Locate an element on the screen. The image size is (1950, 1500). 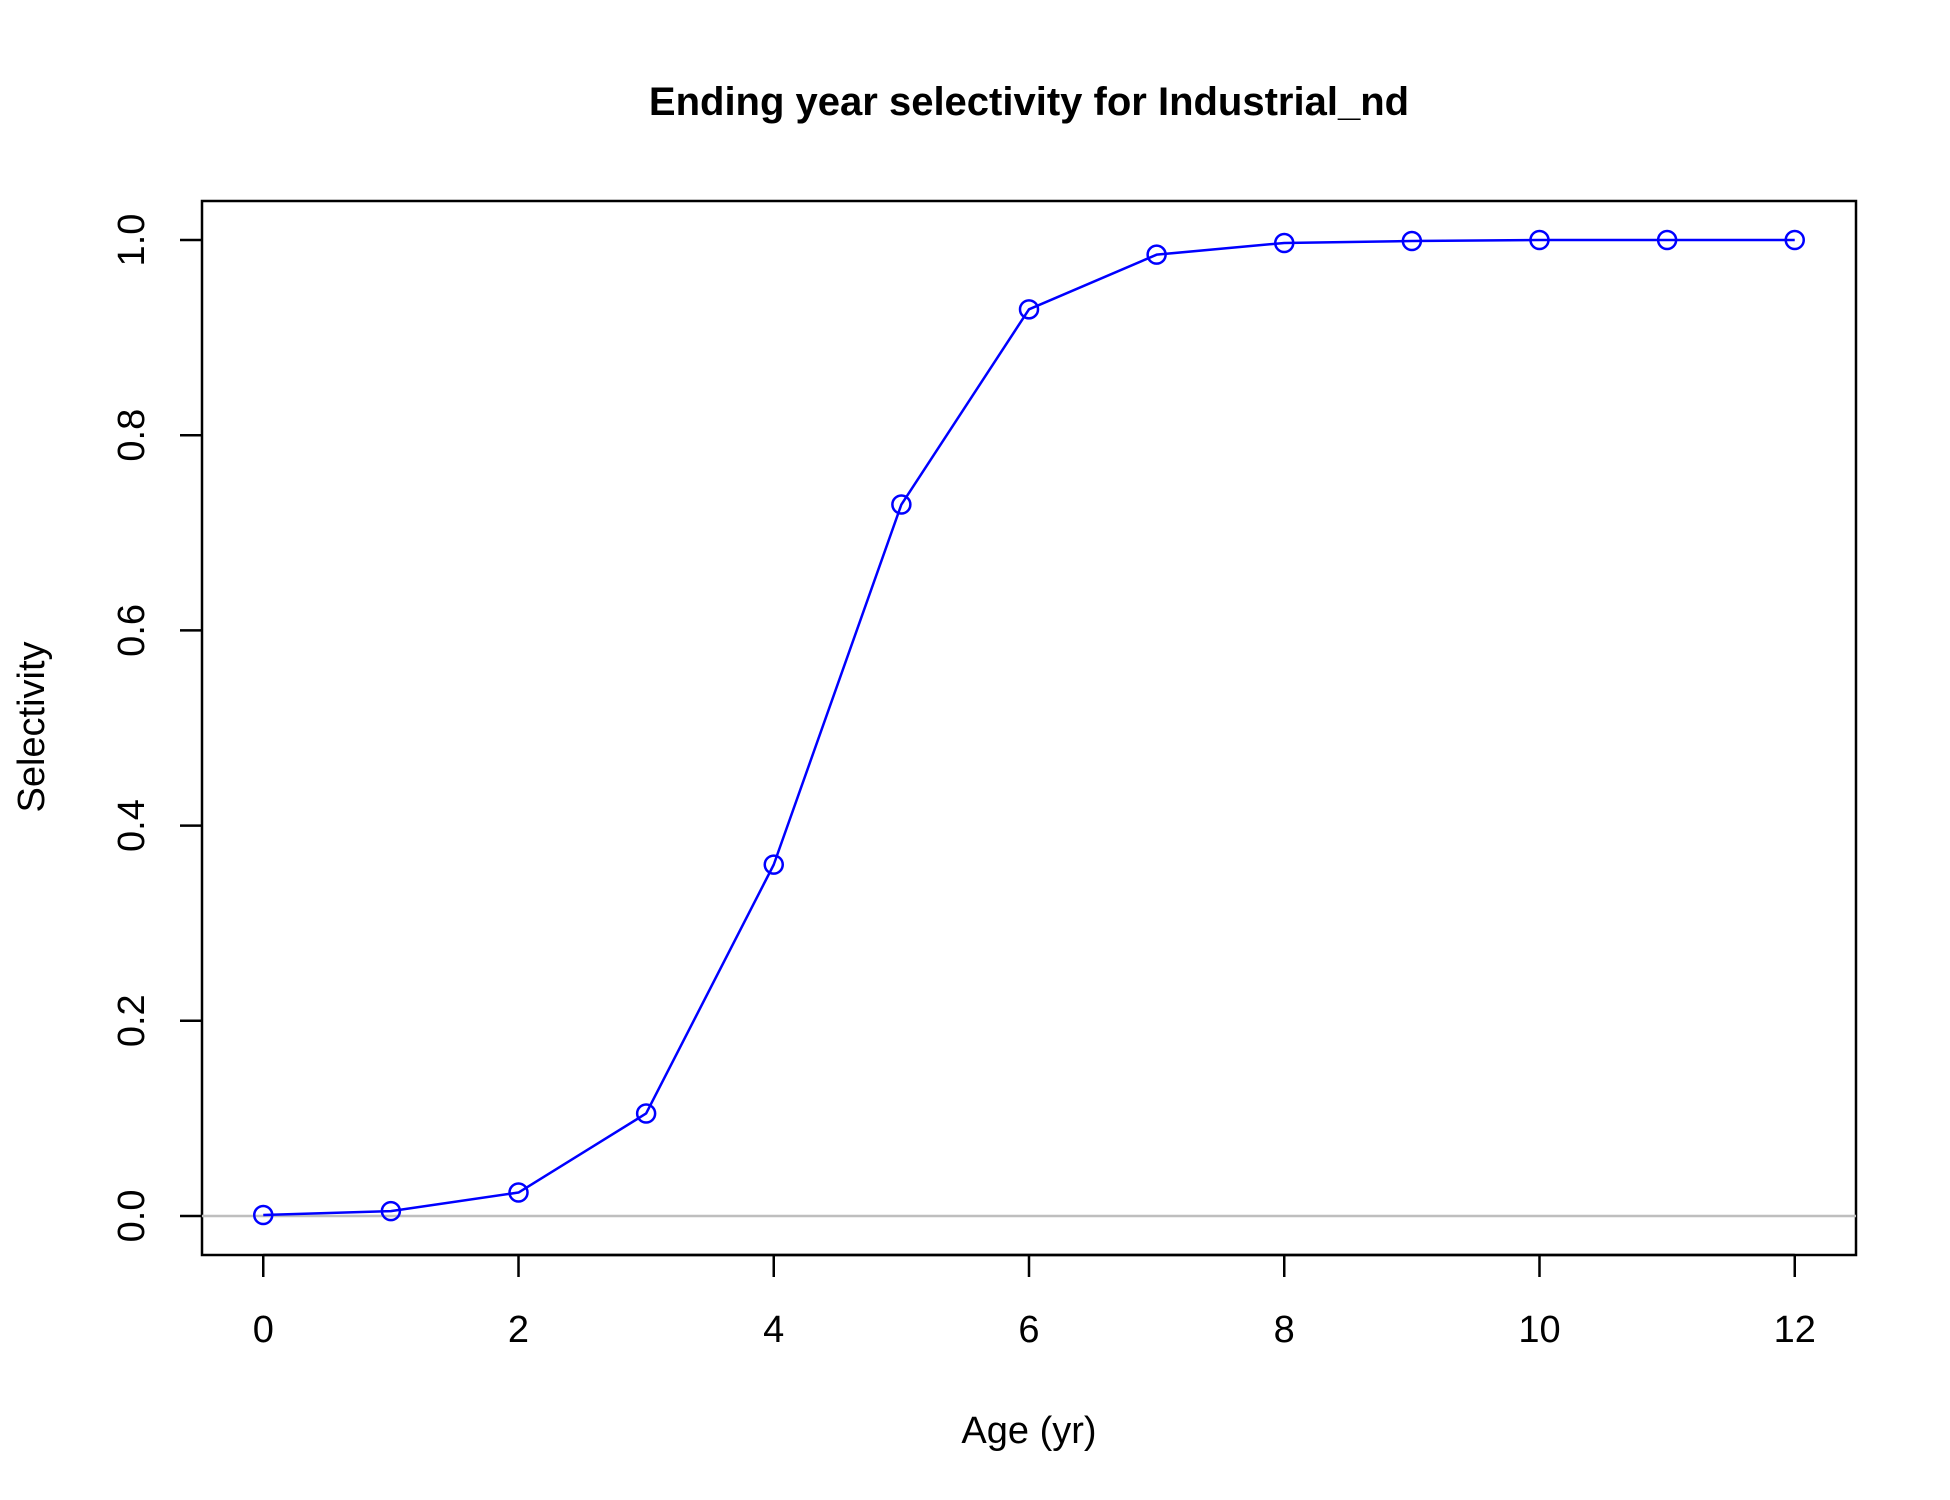
x-axis-label: Age (yr) is located at coordinates (1028, 1431).